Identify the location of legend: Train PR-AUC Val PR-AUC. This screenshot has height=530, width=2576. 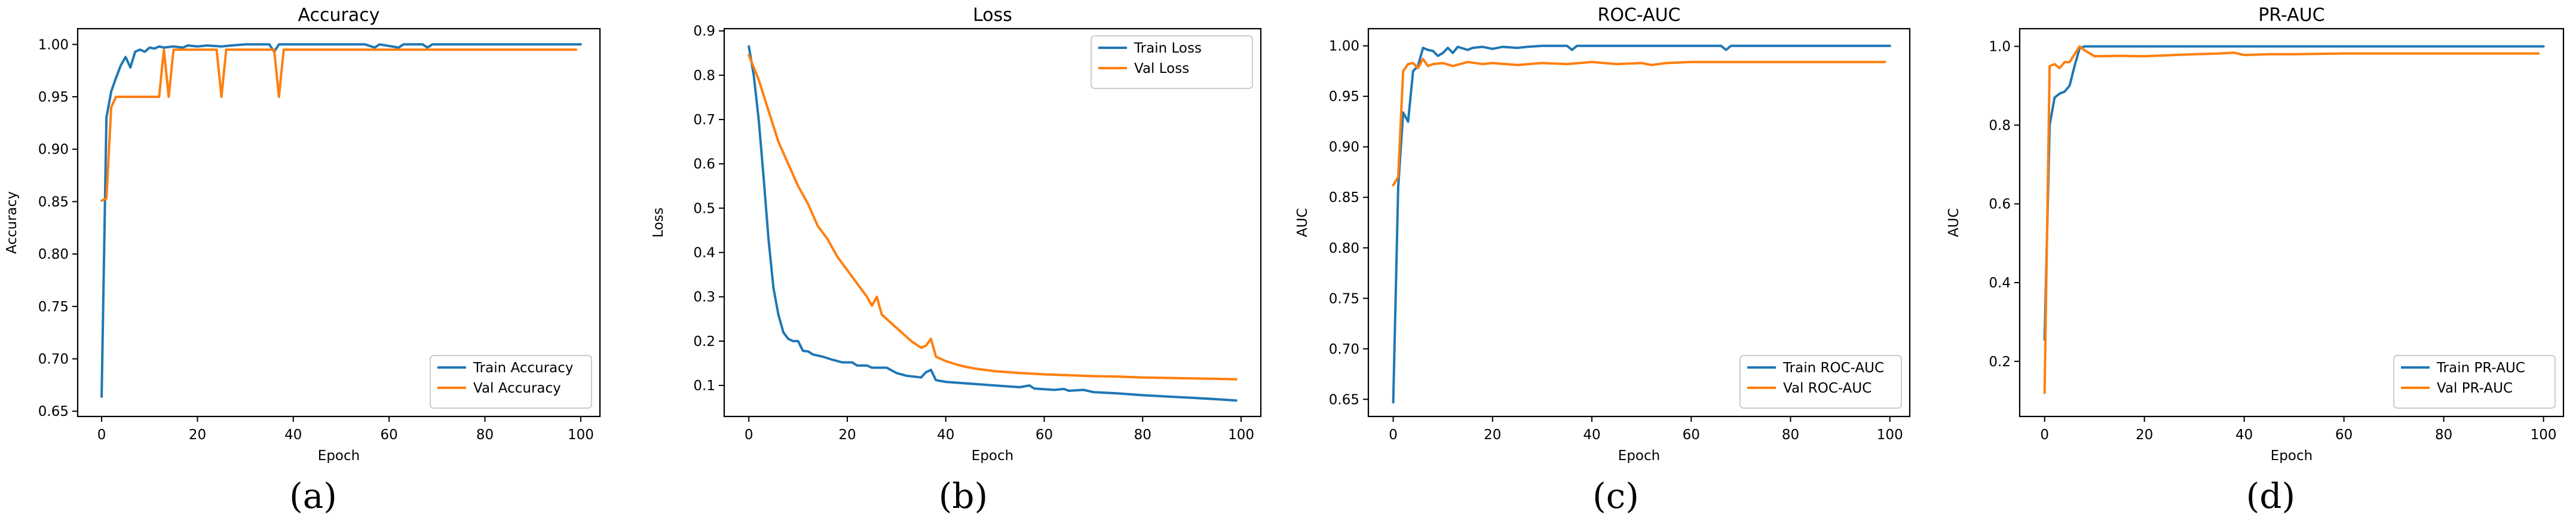
(2475, 382).